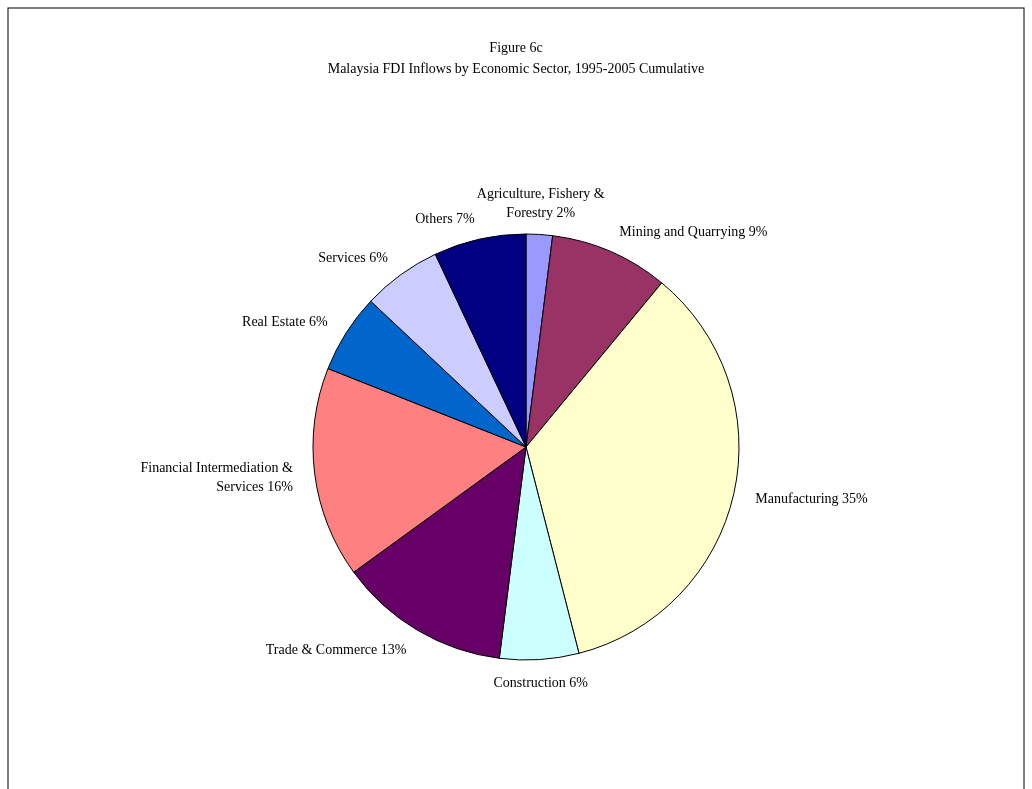 Image resolution: width=1032 pixels, height=789 pixels. I want to click on chart-title: Figure 6c, so click(516, 47).